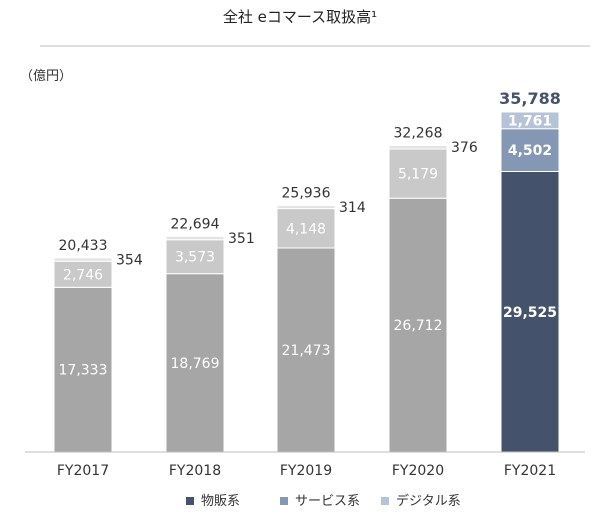  I want to click on x-tick-label-fy2019: FY2019, so click(306, 471).